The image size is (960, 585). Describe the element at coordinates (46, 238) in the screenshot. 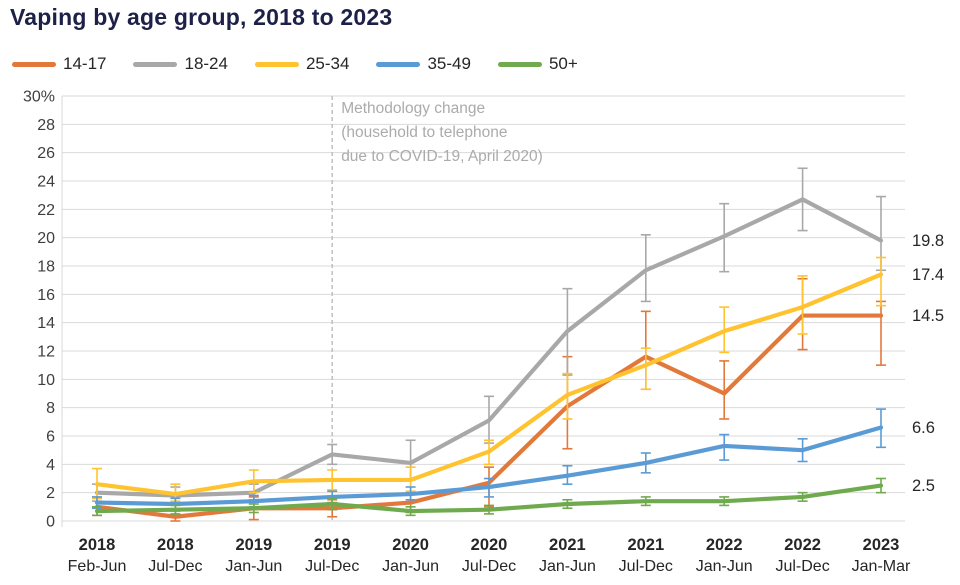

I see `y-tick-label: 20` at that location.